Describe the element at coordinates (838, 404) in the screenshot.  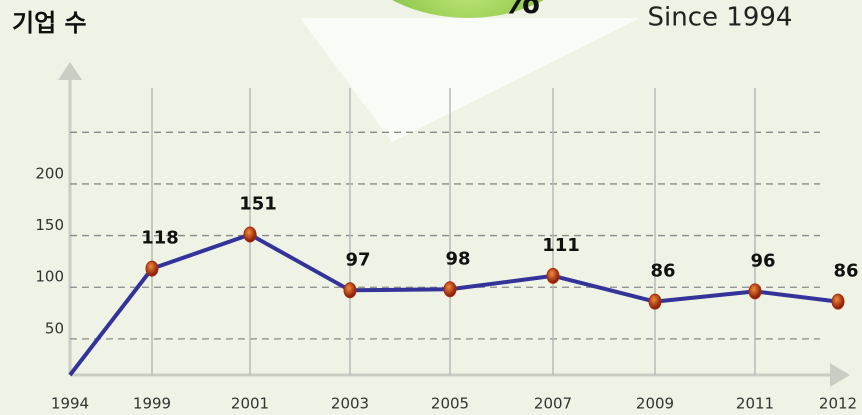
I see `x-tick-label: 2012` at that location.